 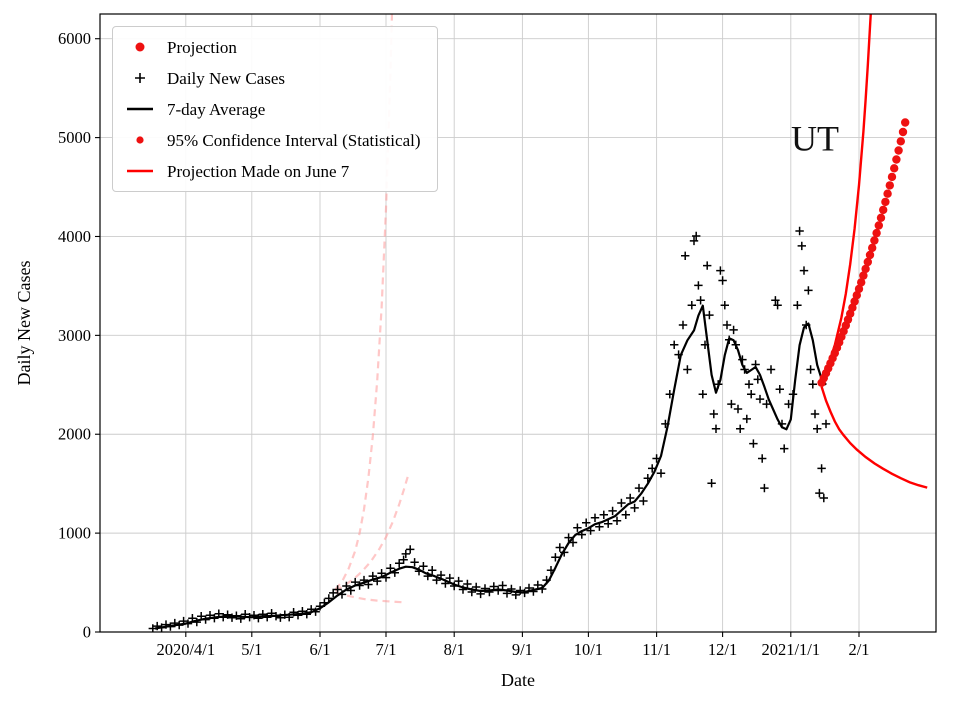 I want to click on svg-text: 10/1, so click(x=588, y=649).